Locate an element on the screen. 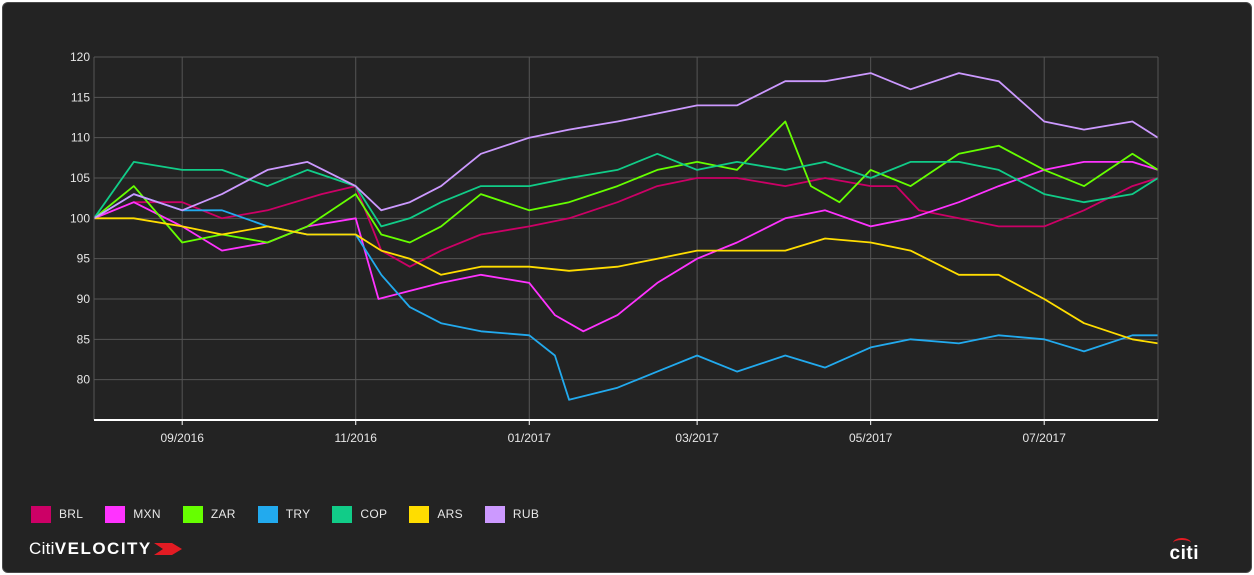 This screenshot has height=575, width=1254. x-tick-label: 03/2017 is located at coordinates (697, 438).